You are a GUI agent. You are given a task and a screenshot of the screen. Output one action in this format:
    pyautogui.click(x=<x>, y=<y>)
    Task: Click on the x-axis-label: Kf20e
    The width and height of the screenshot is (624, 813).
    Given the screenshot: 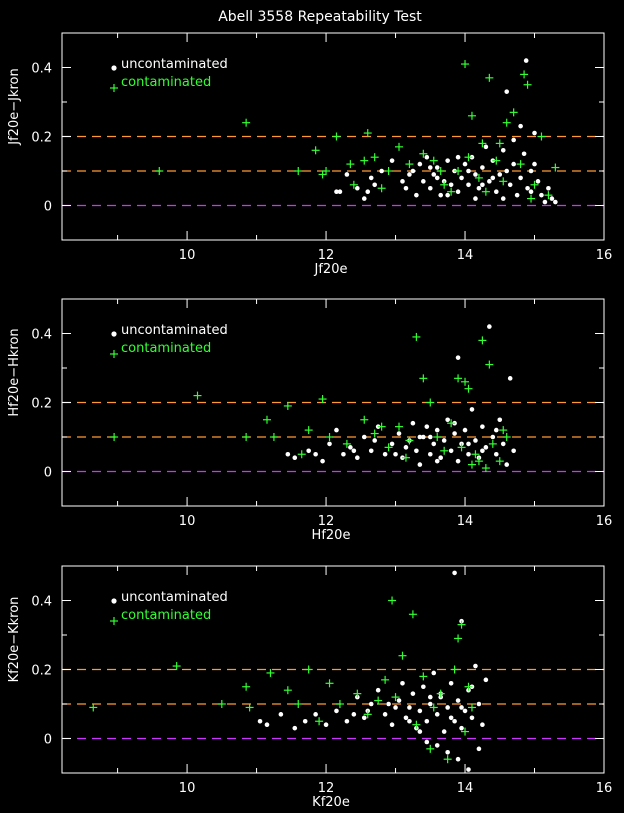 What is the action you would take?
    pyautogui.click(x=331, y=802)
    